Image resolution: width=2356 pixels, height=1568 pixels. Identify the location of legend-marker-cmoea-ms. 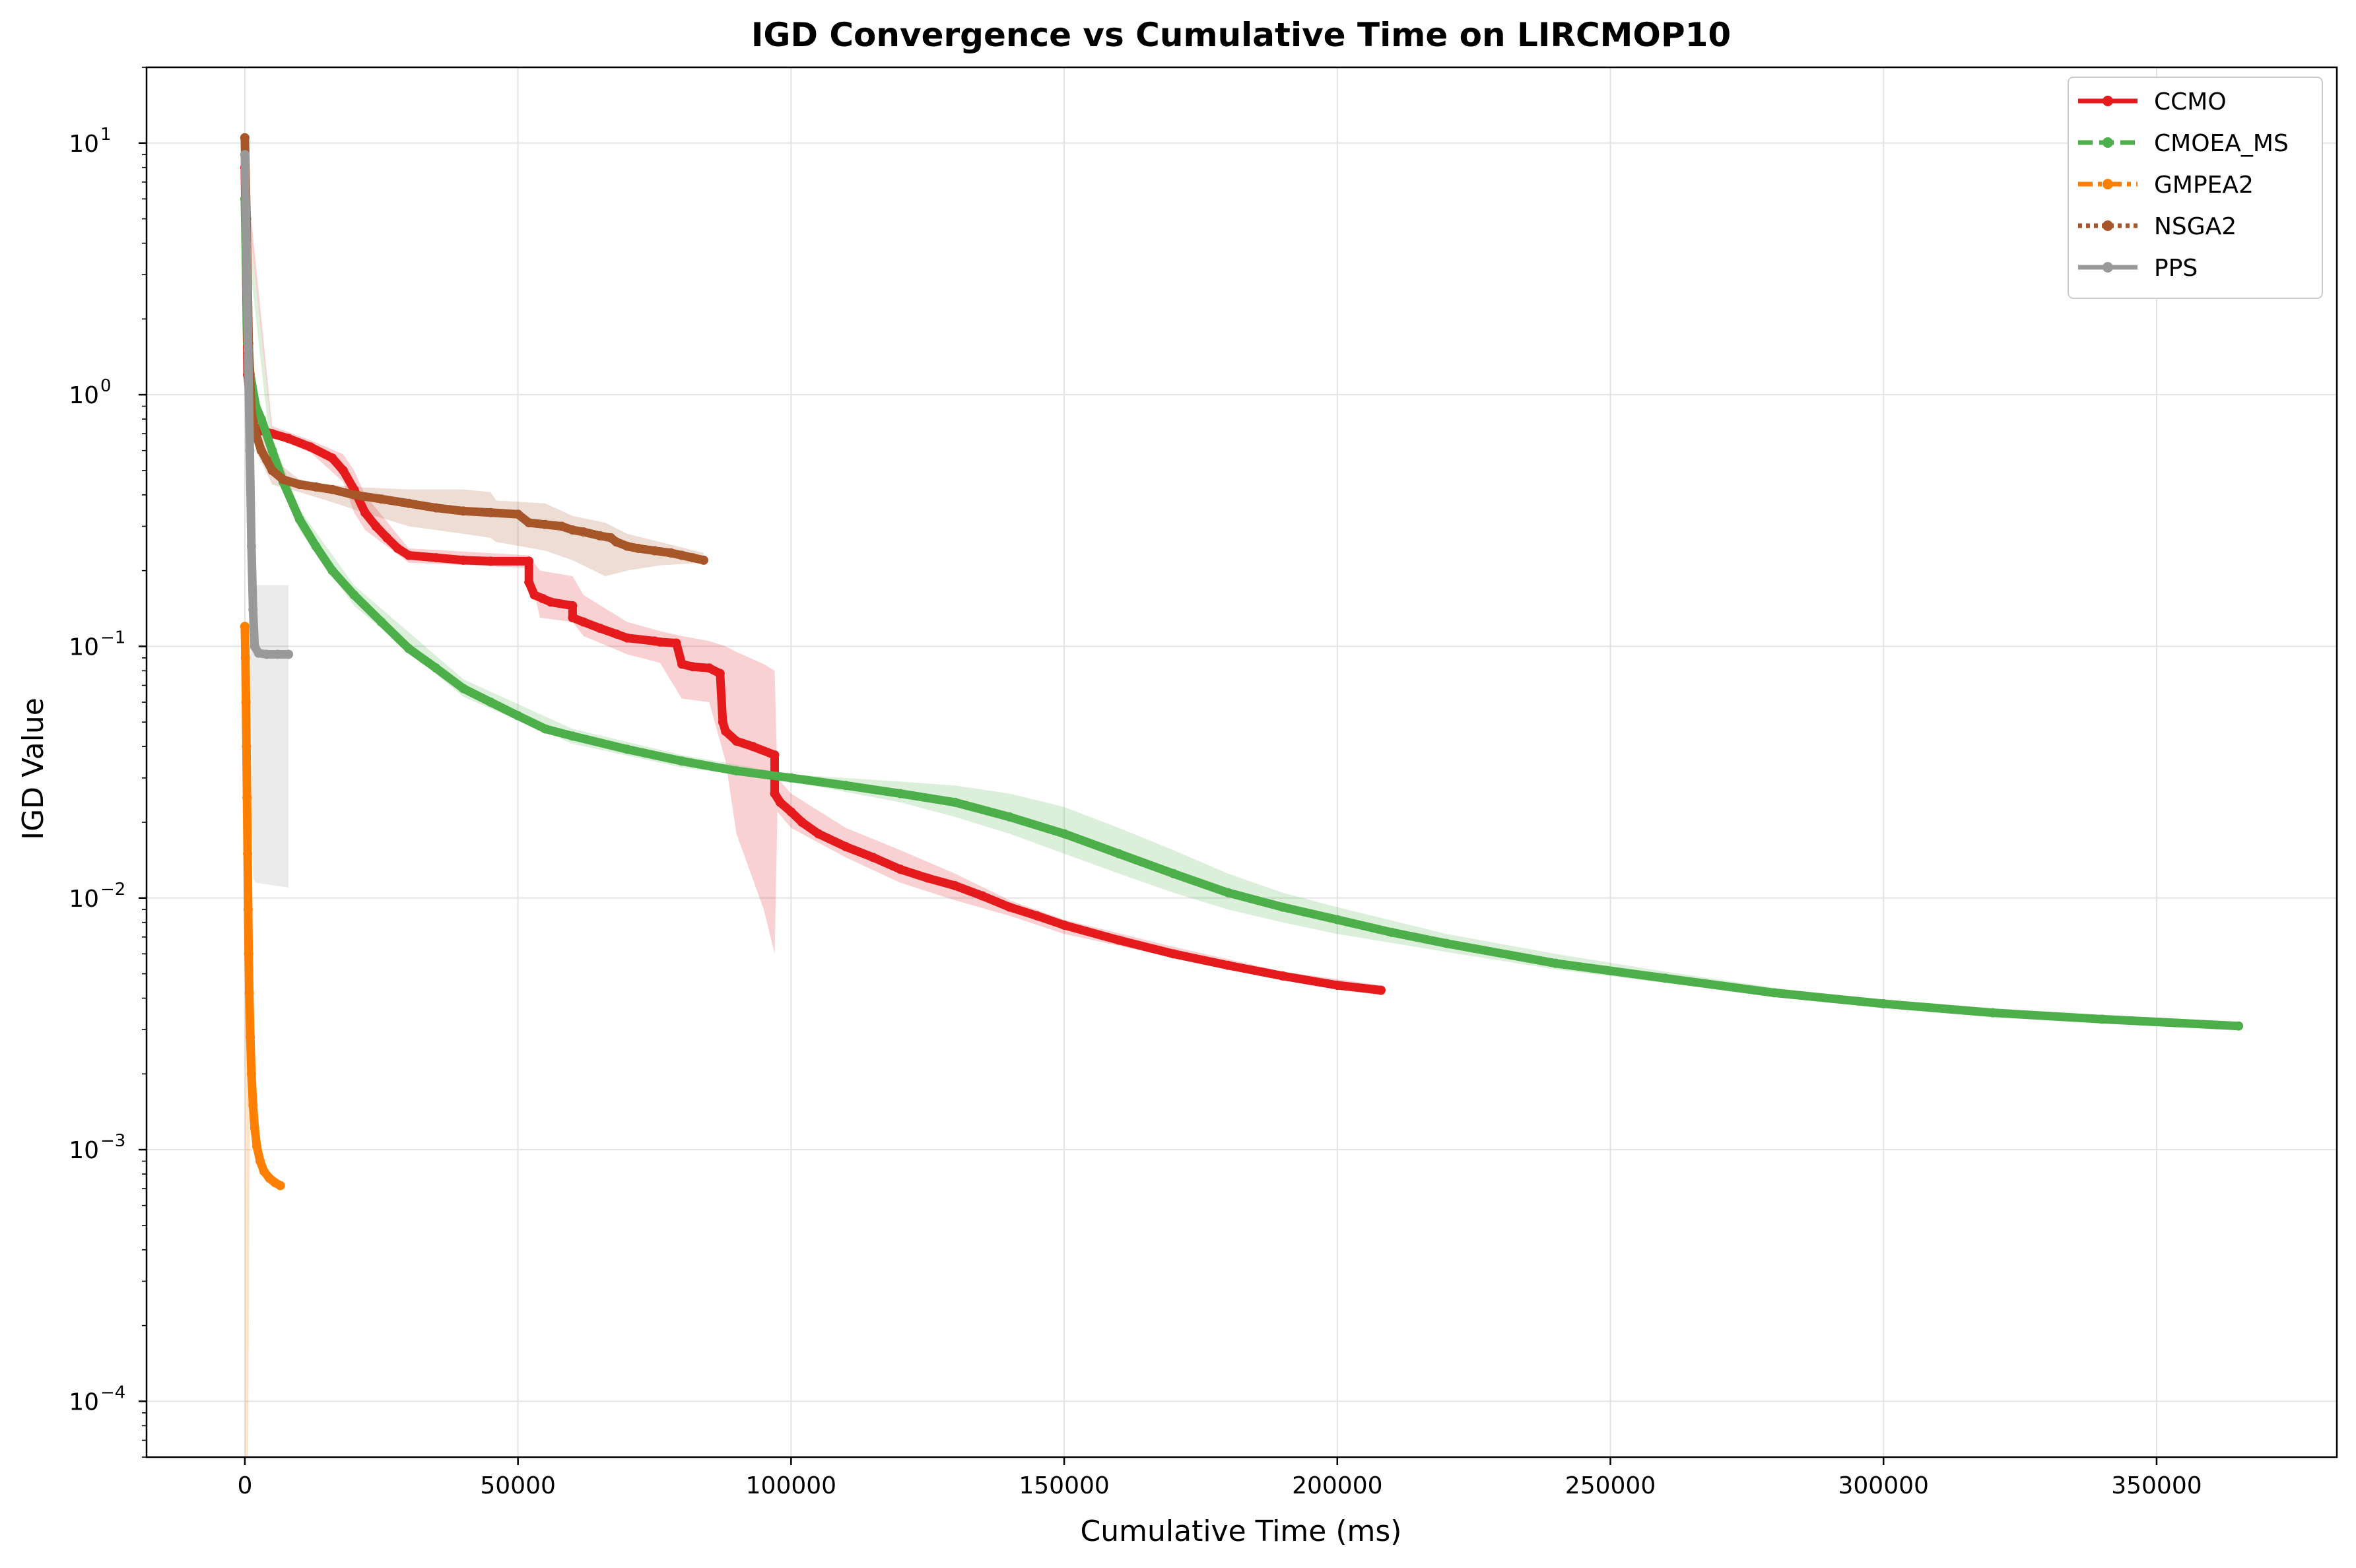
(2108, 142).